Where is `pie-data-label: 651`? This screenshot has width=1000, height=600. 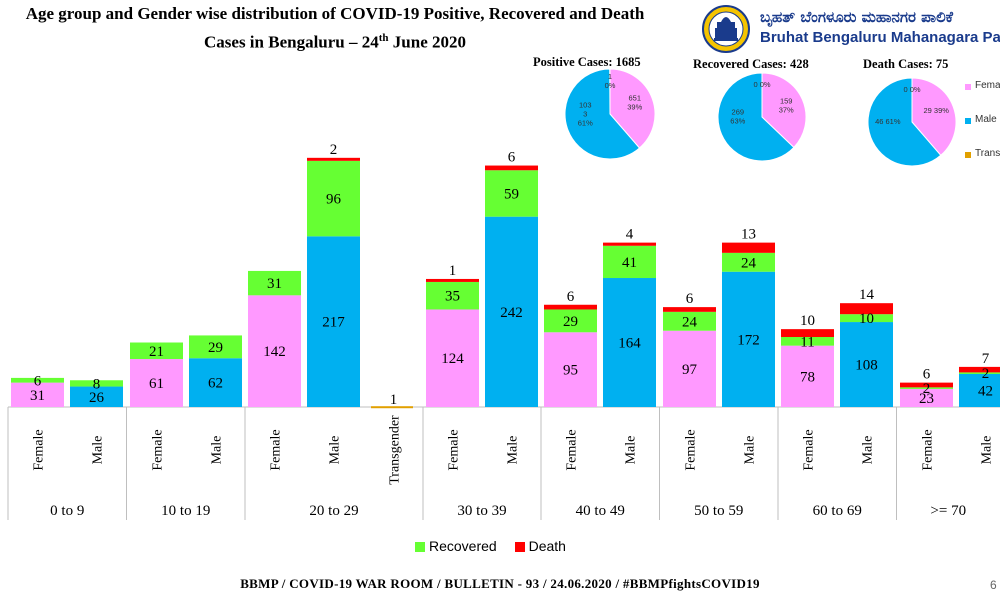 pie-data-label: 651 is located at coordinates (634, 98).